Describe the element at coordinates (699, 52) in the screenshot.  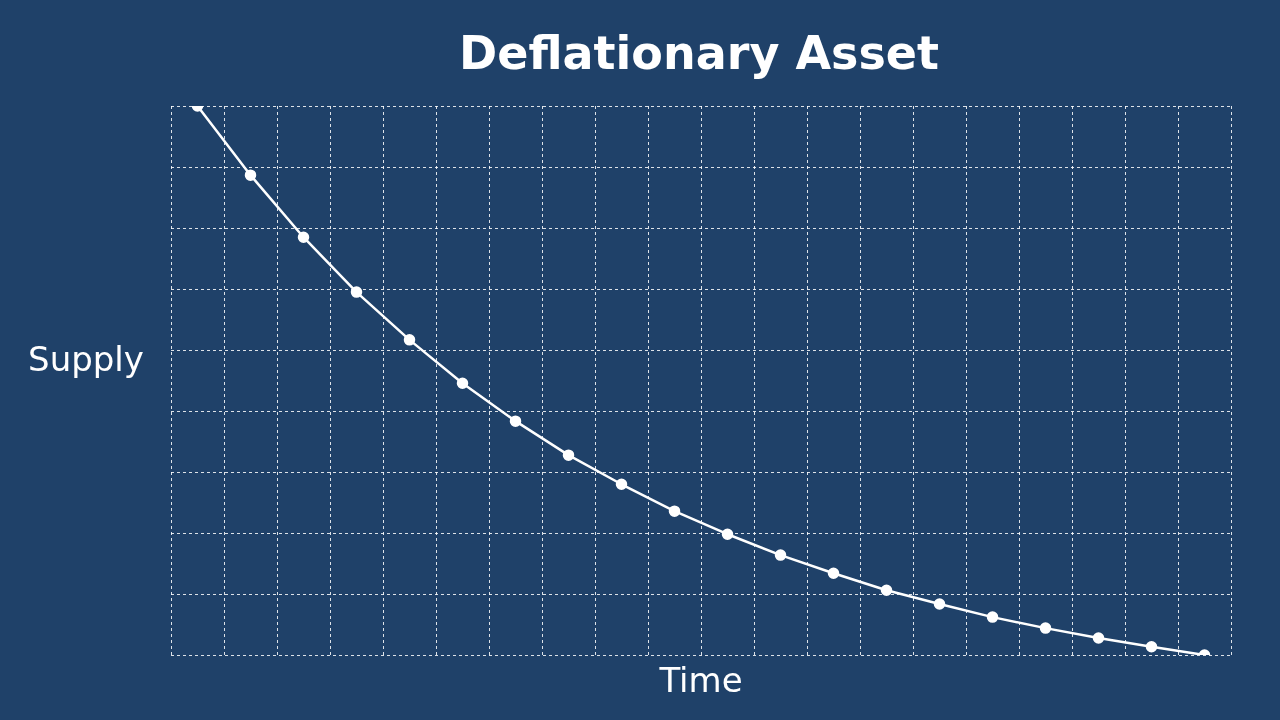
I see `chart-title: Deflationary Asset` at that location.